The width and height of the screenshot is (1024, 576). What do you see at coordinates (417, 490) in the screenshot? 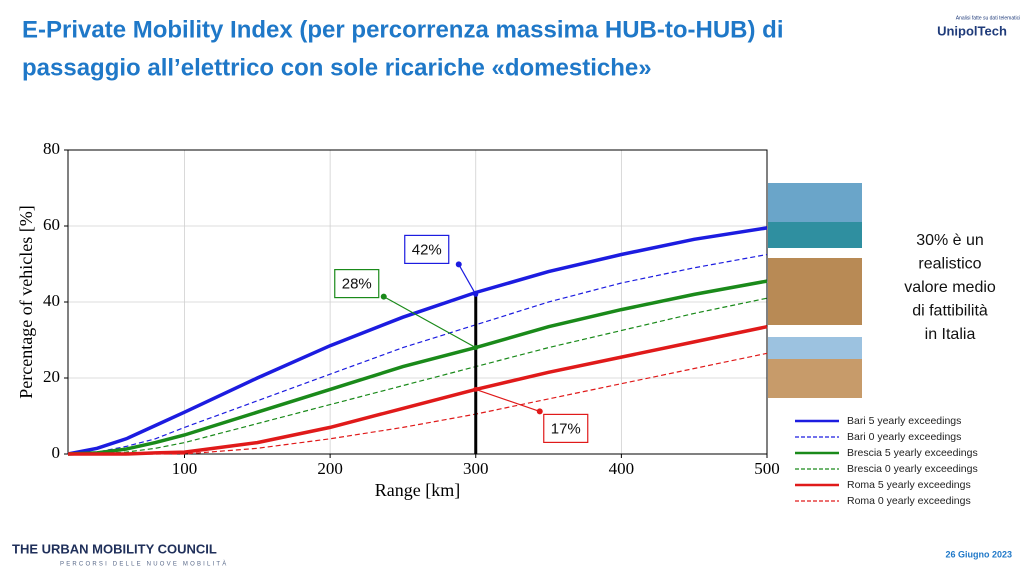
I see `x-axis-label: Range [km]` at bounding box center [417, 490].